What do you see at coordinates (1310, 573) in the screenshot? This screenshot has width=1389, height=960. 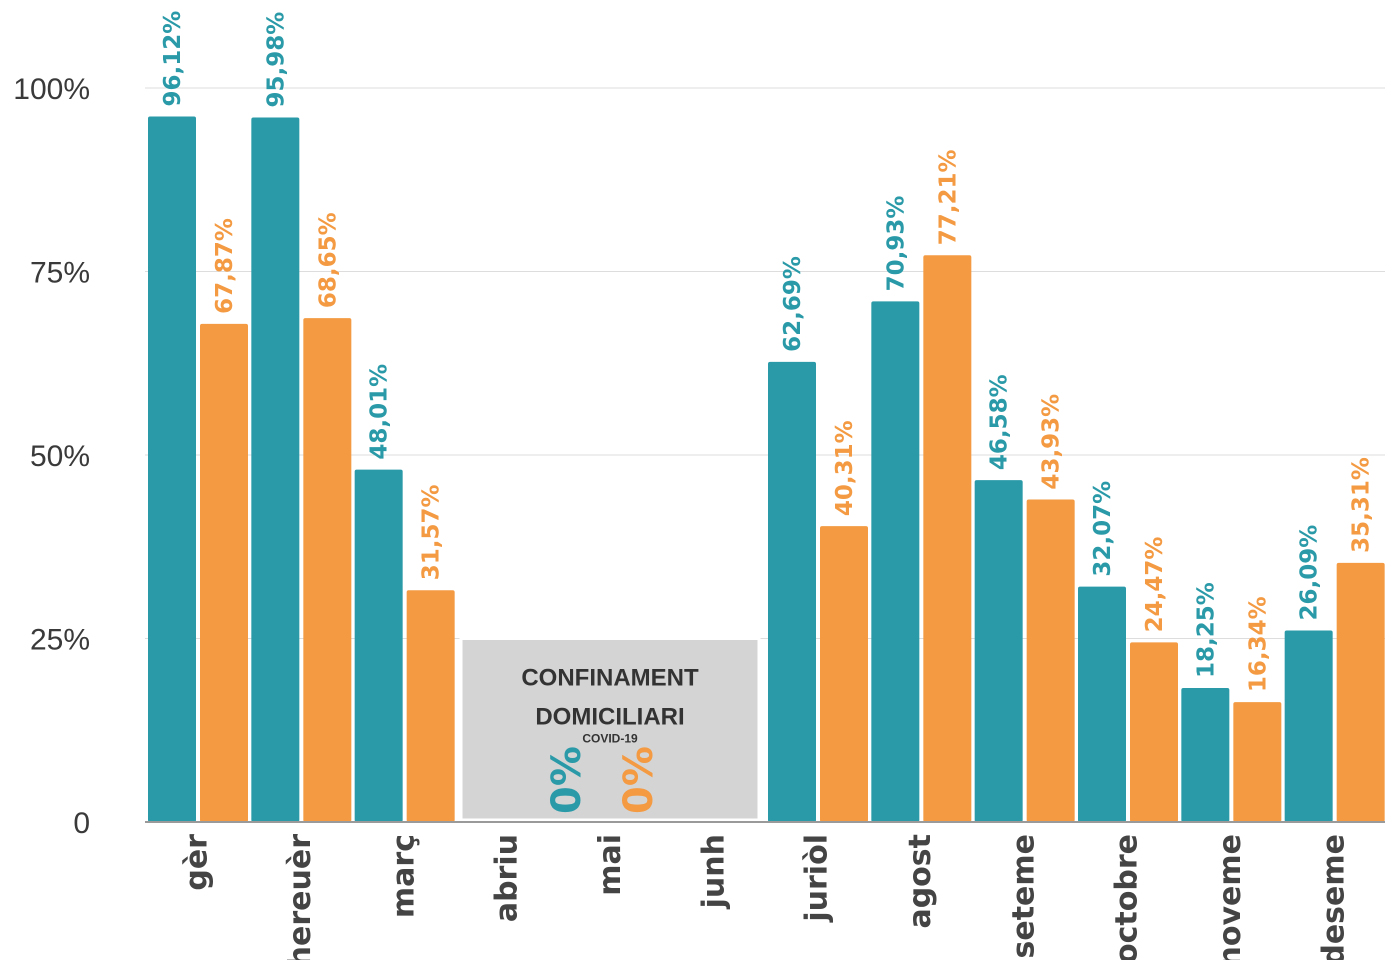 I see `data-label: 26,09%` at bounding box center [1310, 573].